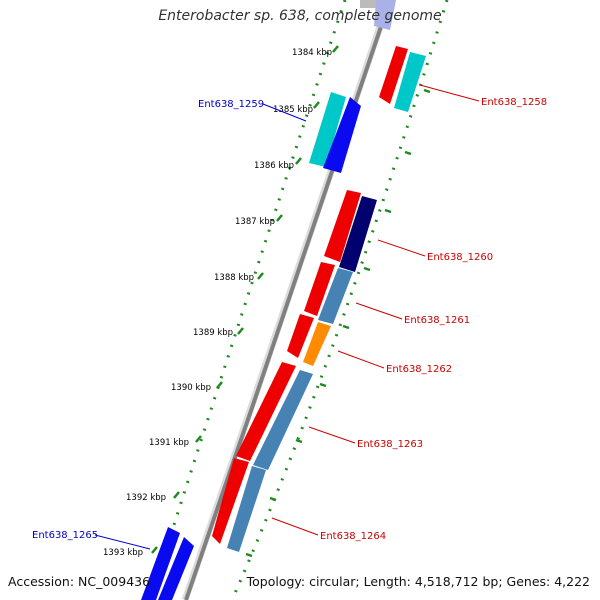 Image resolution: width=600 pixels, height=600 pixels. Describe the element at coordinates (176, 568) in the screenshot. I see `gene-feature-1265-blue-b` at that location.